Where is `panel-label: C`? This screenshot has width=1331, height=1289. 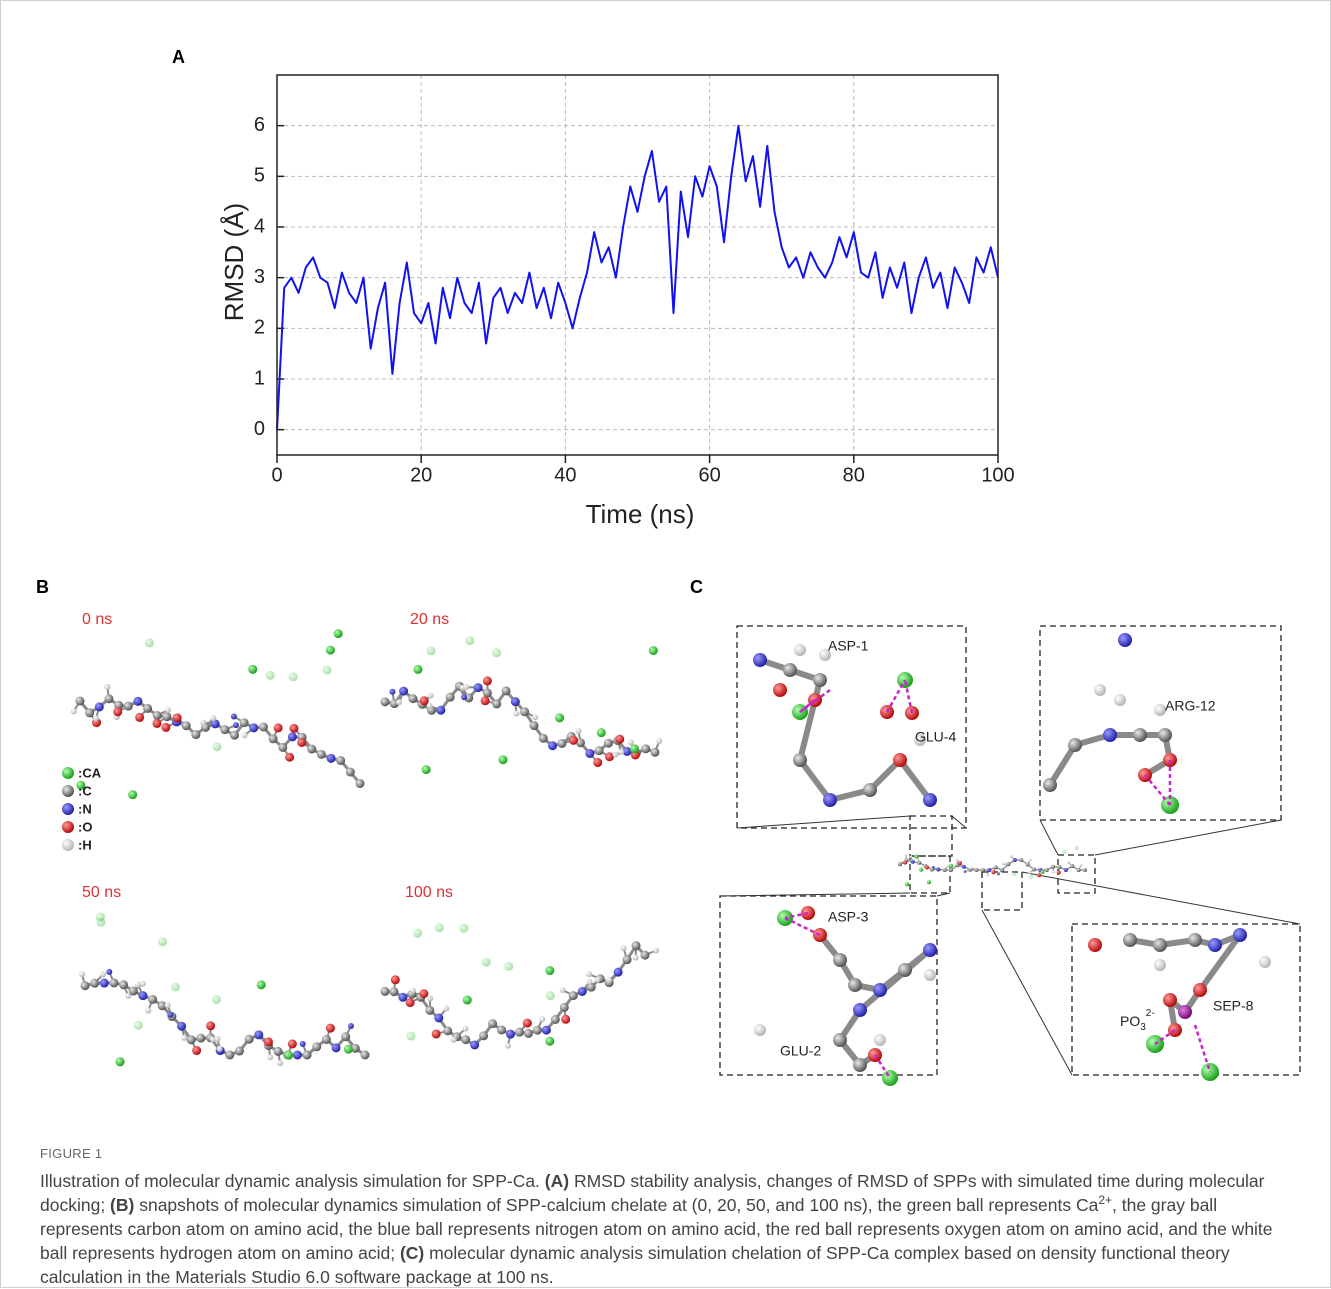
panel-label: C is located at coordinates (696, 587).